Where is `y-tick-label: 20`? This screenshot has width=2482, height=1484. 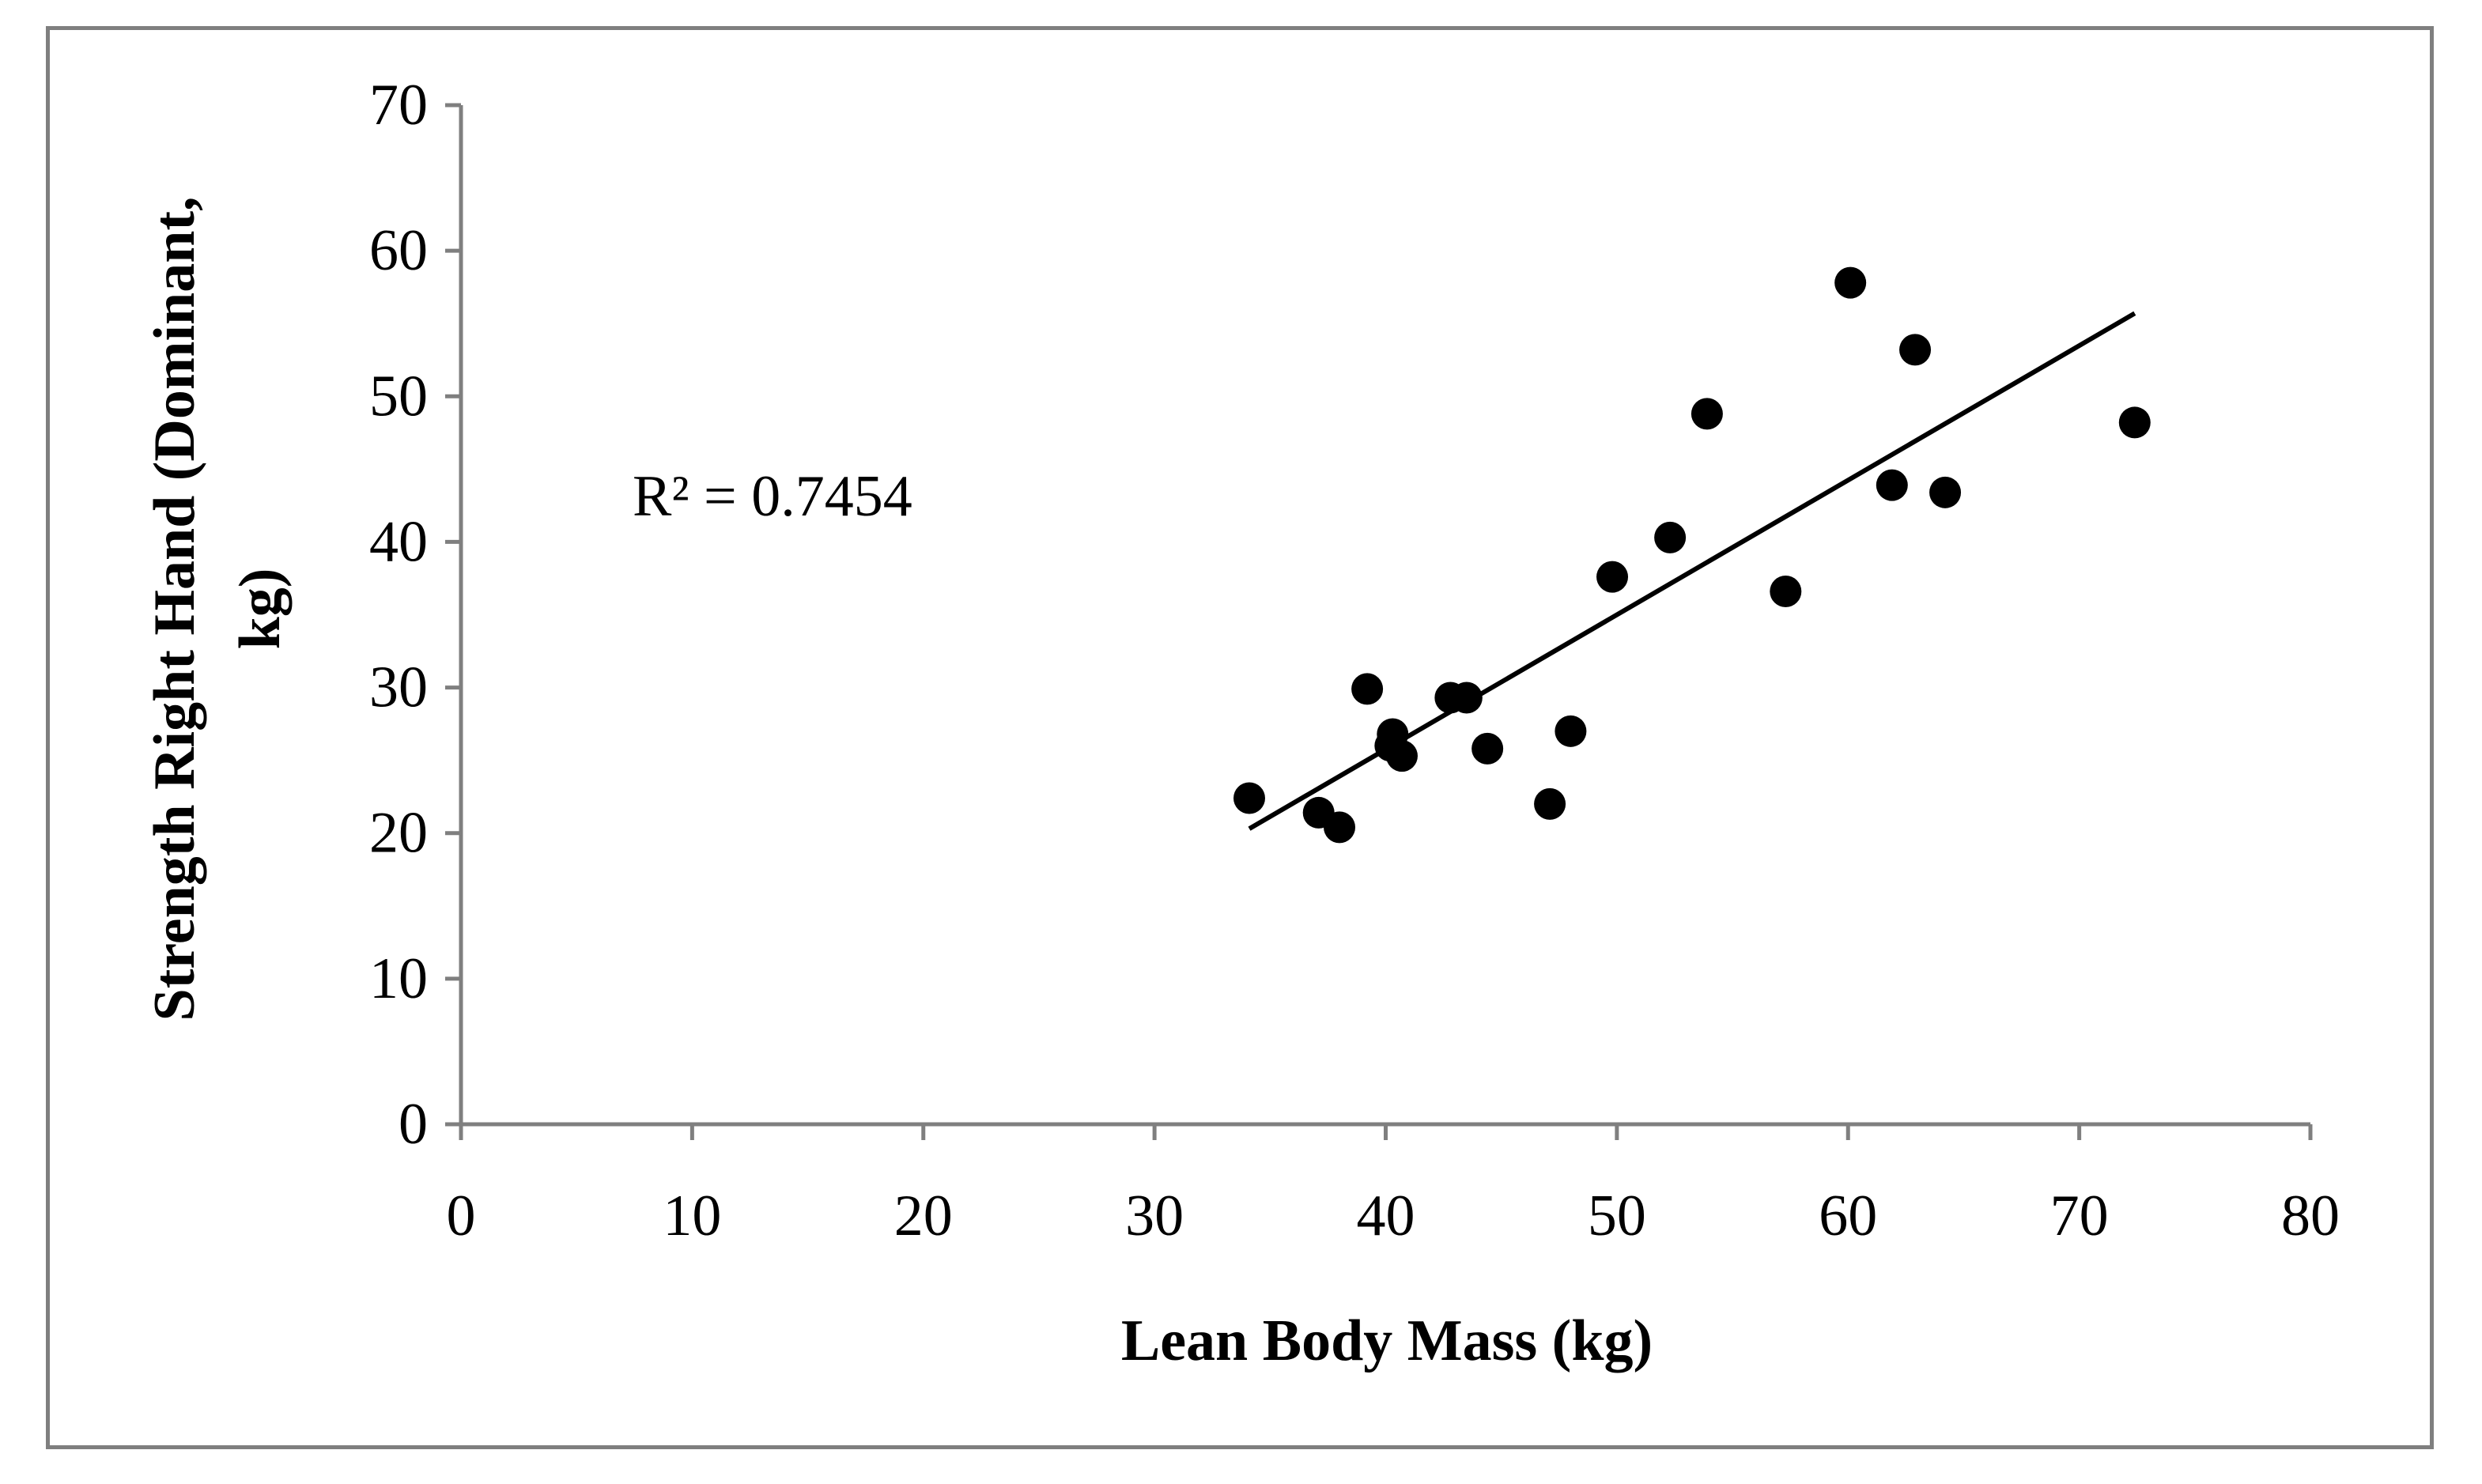
y-tick-label: 20 is located at coordinates (398, 833).